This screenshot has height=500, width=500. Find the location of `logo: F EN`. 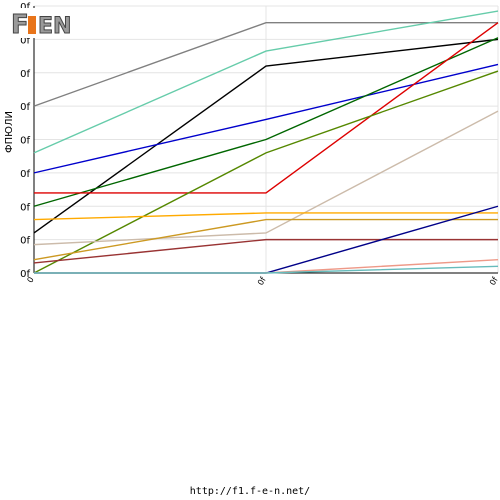

logo: F EN is located at coordinates (54, 24).